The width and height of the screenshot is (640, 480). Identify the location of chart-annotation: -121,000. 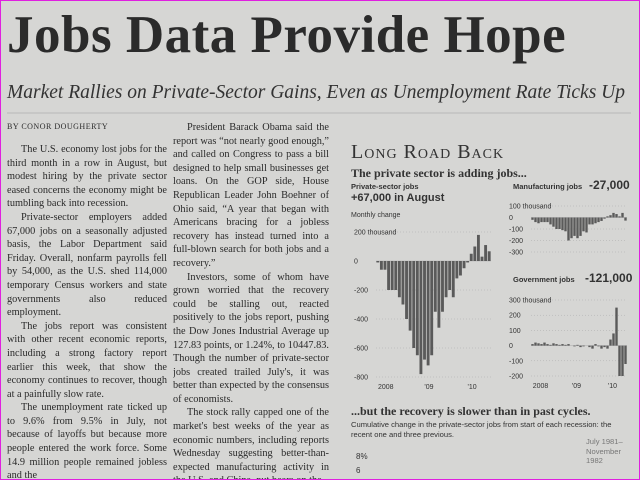
(609, 278).